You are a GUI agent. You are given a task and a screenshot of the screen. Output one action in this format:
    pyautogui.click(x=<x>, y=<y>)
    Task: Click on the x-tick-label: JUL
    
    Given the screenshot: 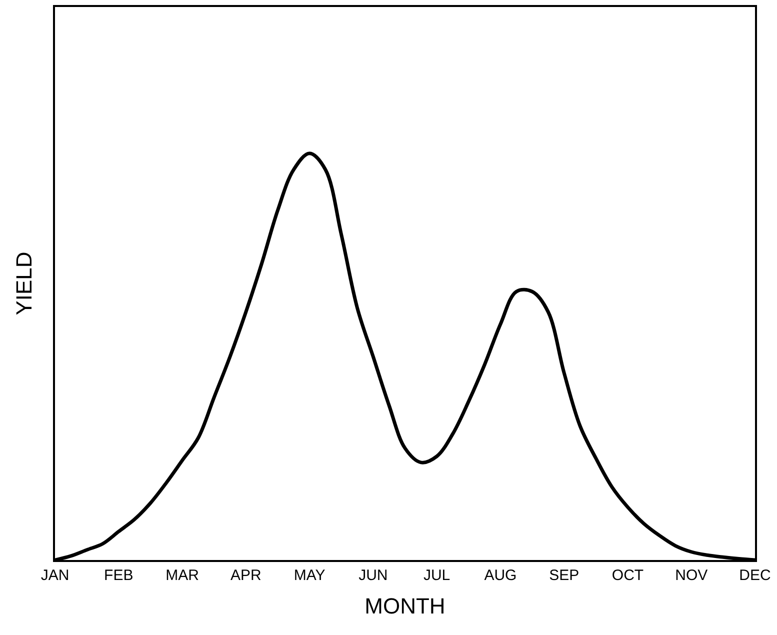 What is the action you would take?
    pyautogui.click(x=436, y=575)
    